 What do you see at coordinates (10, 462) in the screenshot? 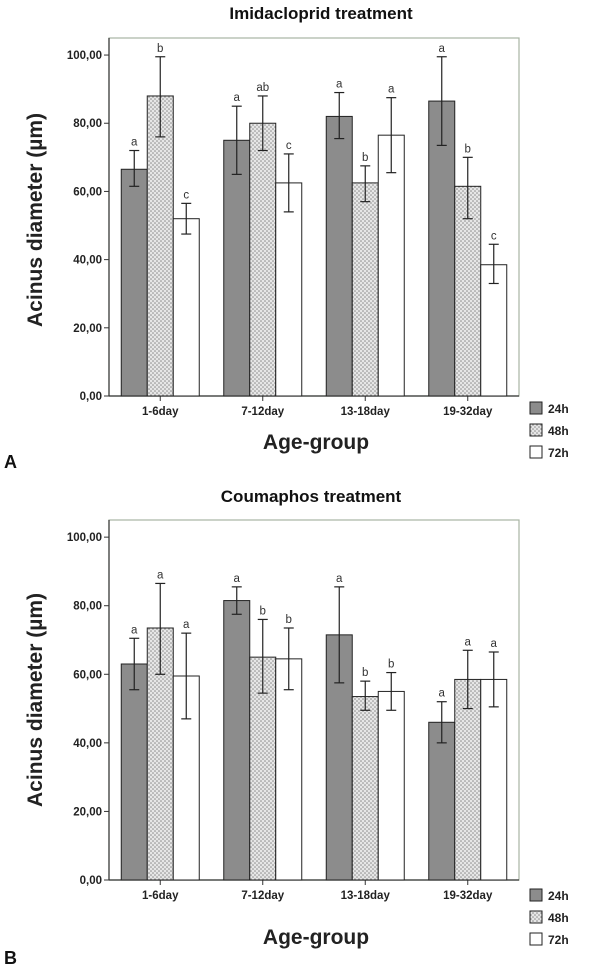
I see `panel-label-a: A` at bounding box center [10, 462].